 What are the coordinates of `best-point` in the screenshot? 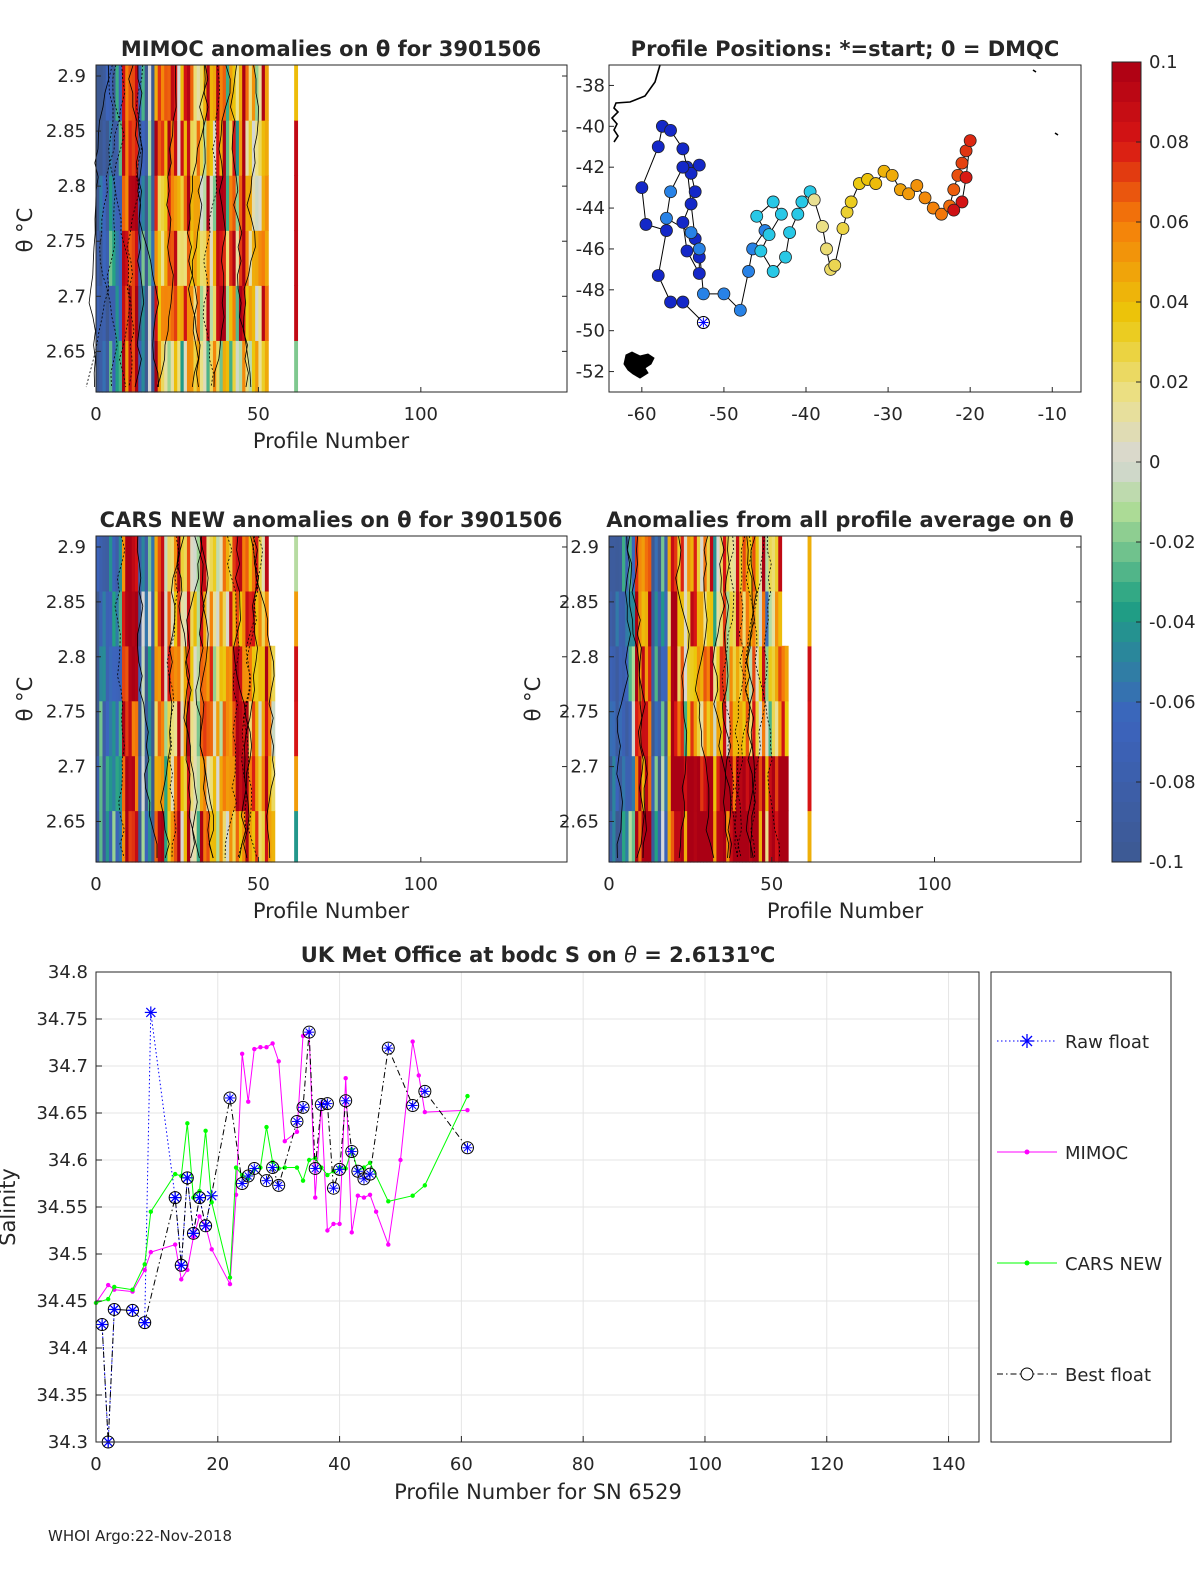 It's located at (273, 1168).